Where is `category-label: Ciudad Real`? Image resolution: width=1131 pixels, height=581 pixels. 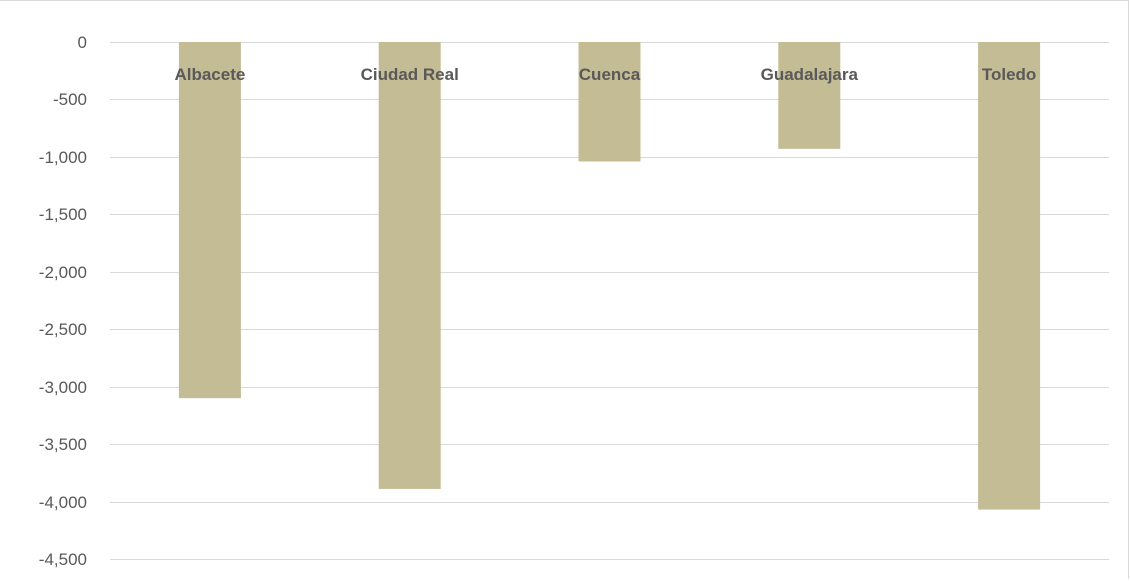
category-label: Ciudad Real is located at coordinates (410, 74).